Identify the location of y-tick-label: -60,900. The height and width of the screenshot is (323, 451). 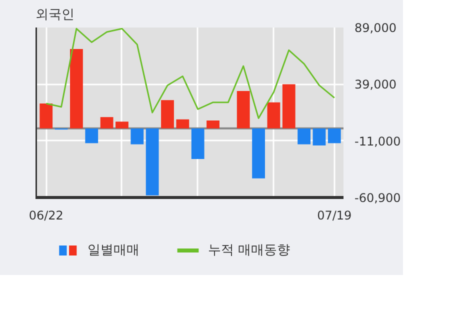
(377, 198).